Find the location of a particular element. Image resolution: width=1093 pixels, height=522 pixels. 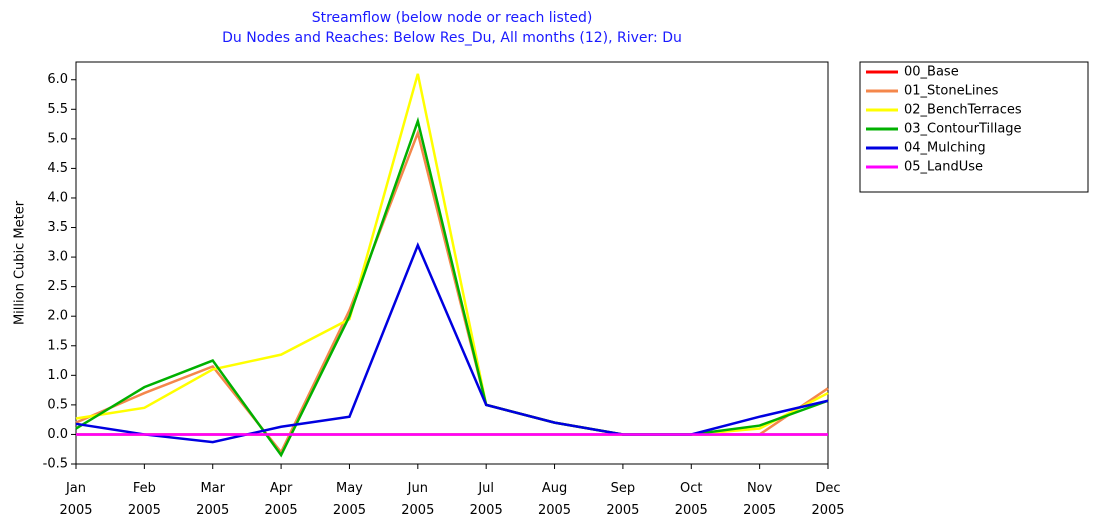

y-tick-label: 5.5 is located at coordinates (57, 109).